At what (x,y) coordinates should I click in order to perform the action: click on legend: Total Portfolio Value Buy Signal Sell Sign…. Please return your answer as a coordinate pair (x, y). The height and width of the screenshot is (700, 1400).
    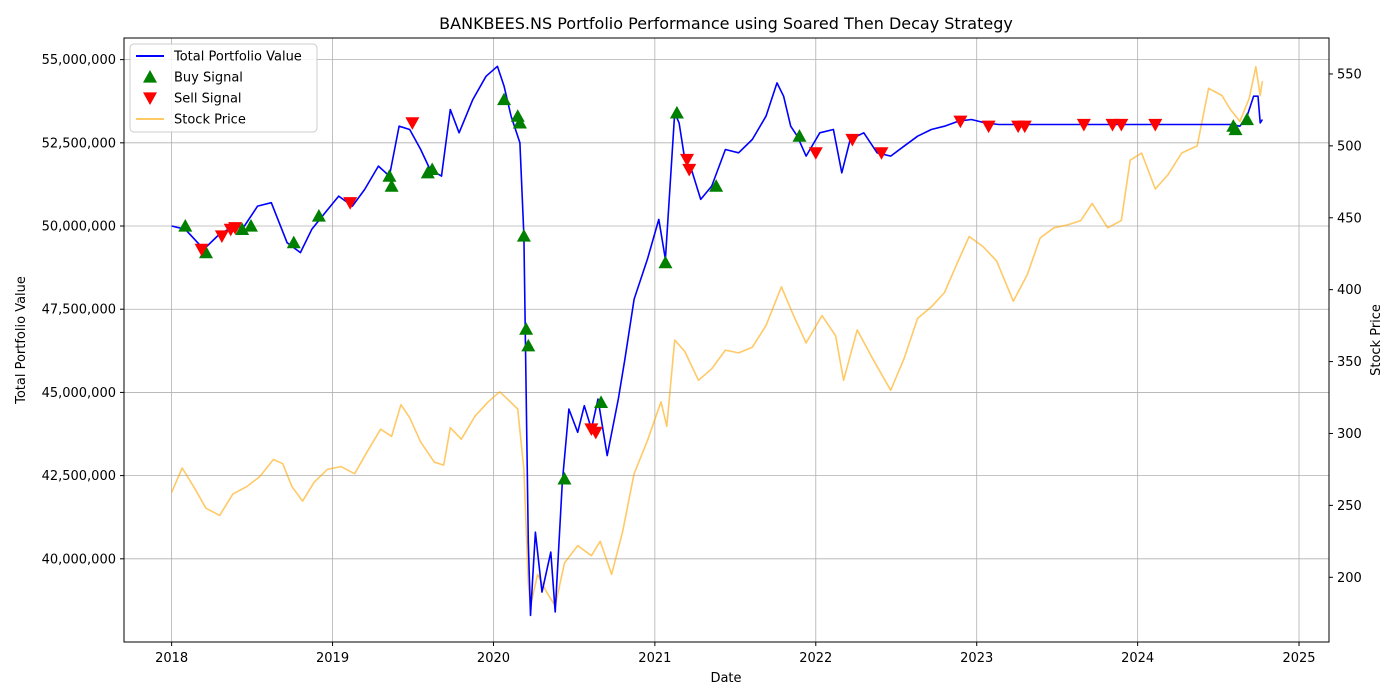
    Looking at the image, I should click on (223, 88).